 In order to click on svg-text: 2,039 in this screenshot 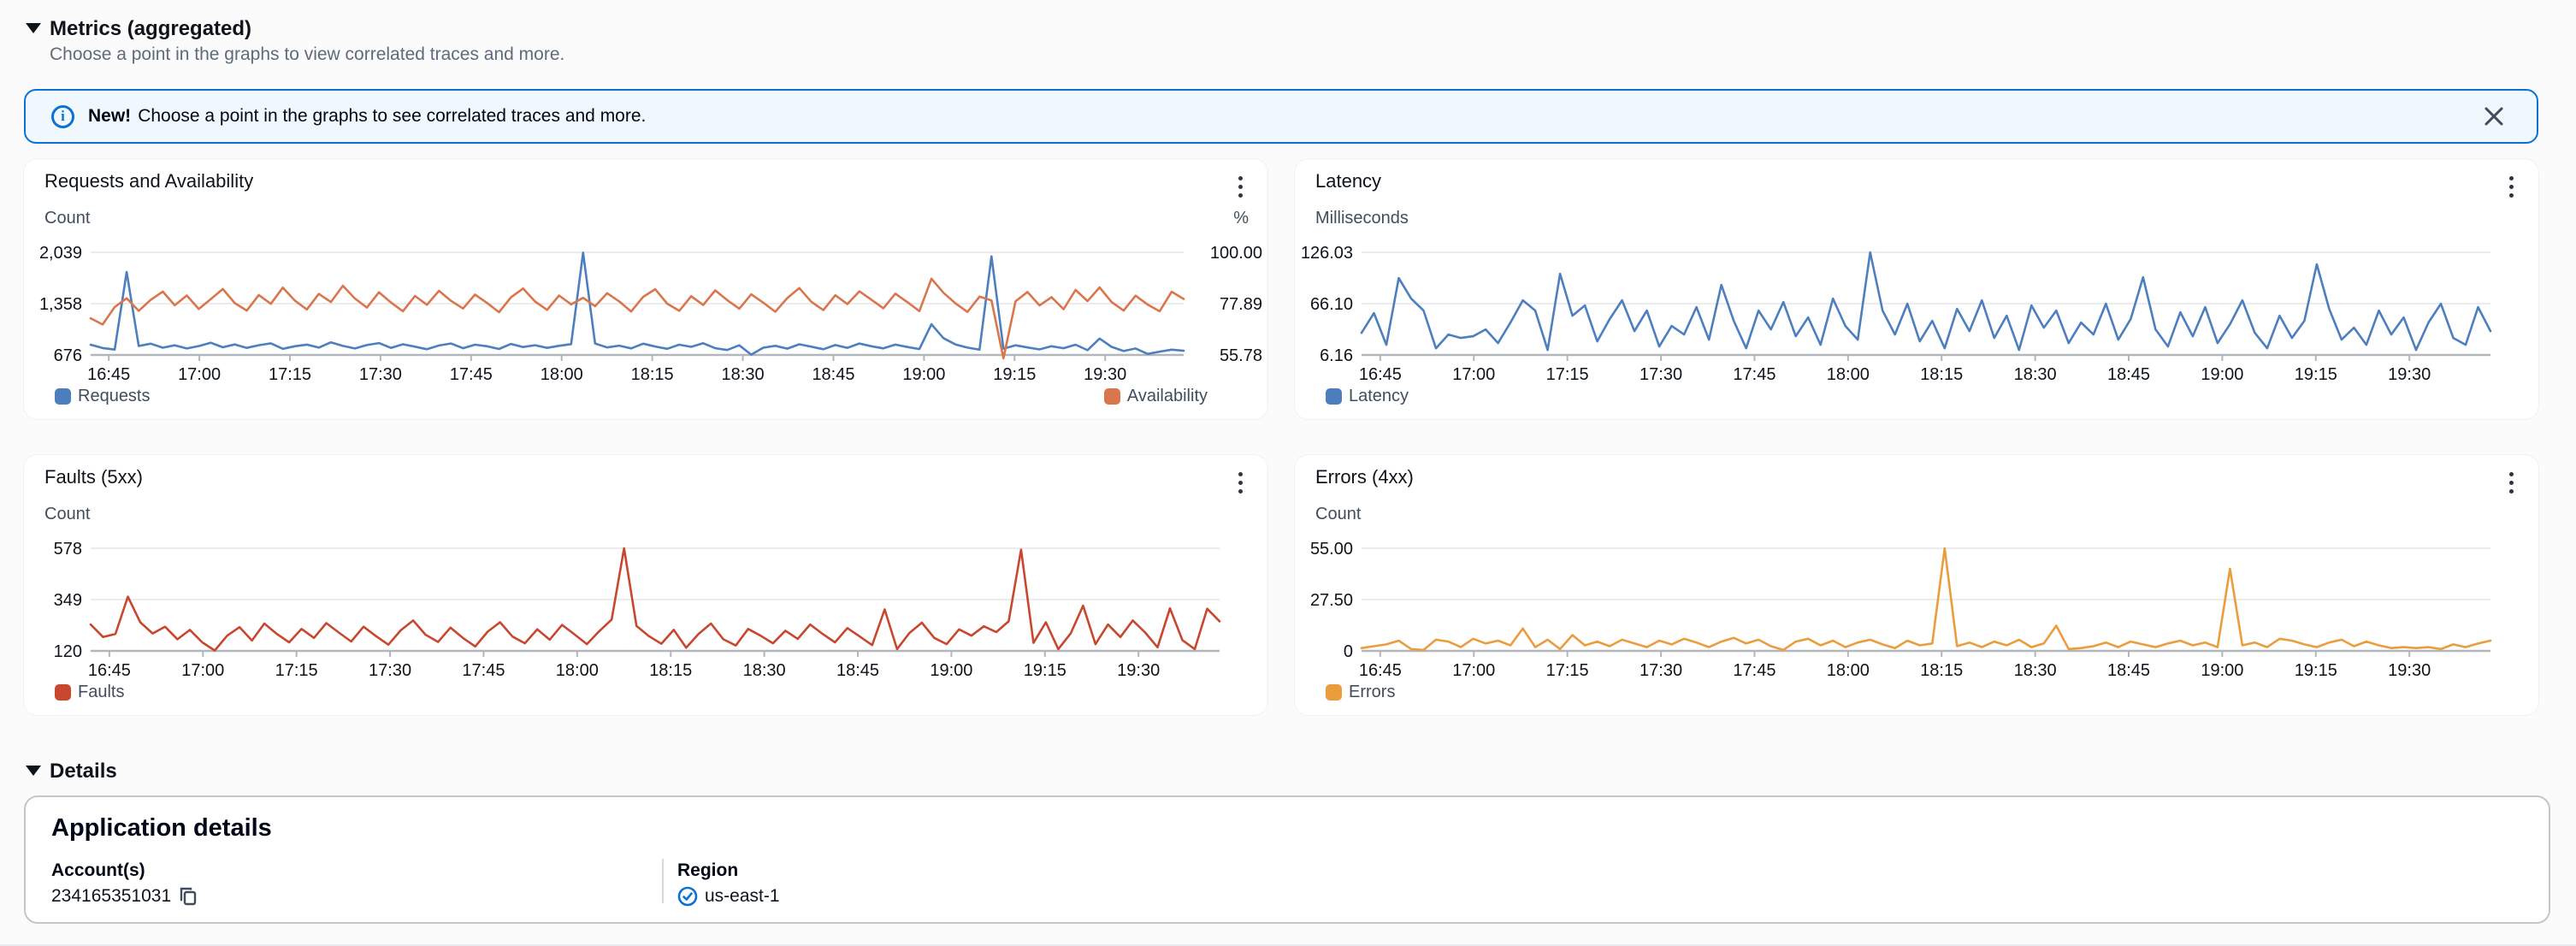, I will do `click(60, 253)`.